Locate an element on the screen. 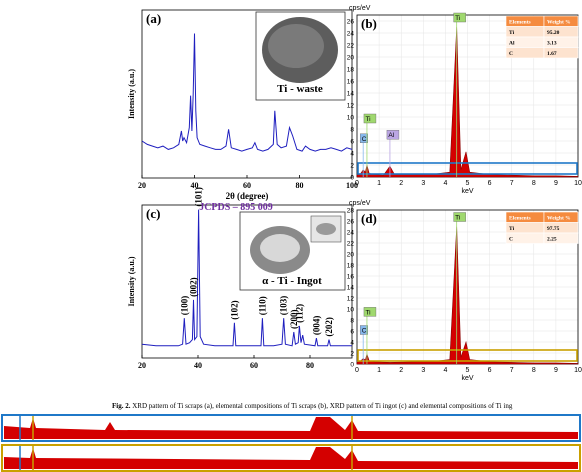  x-tick-label: 20 is located at coordinates (142, 185).